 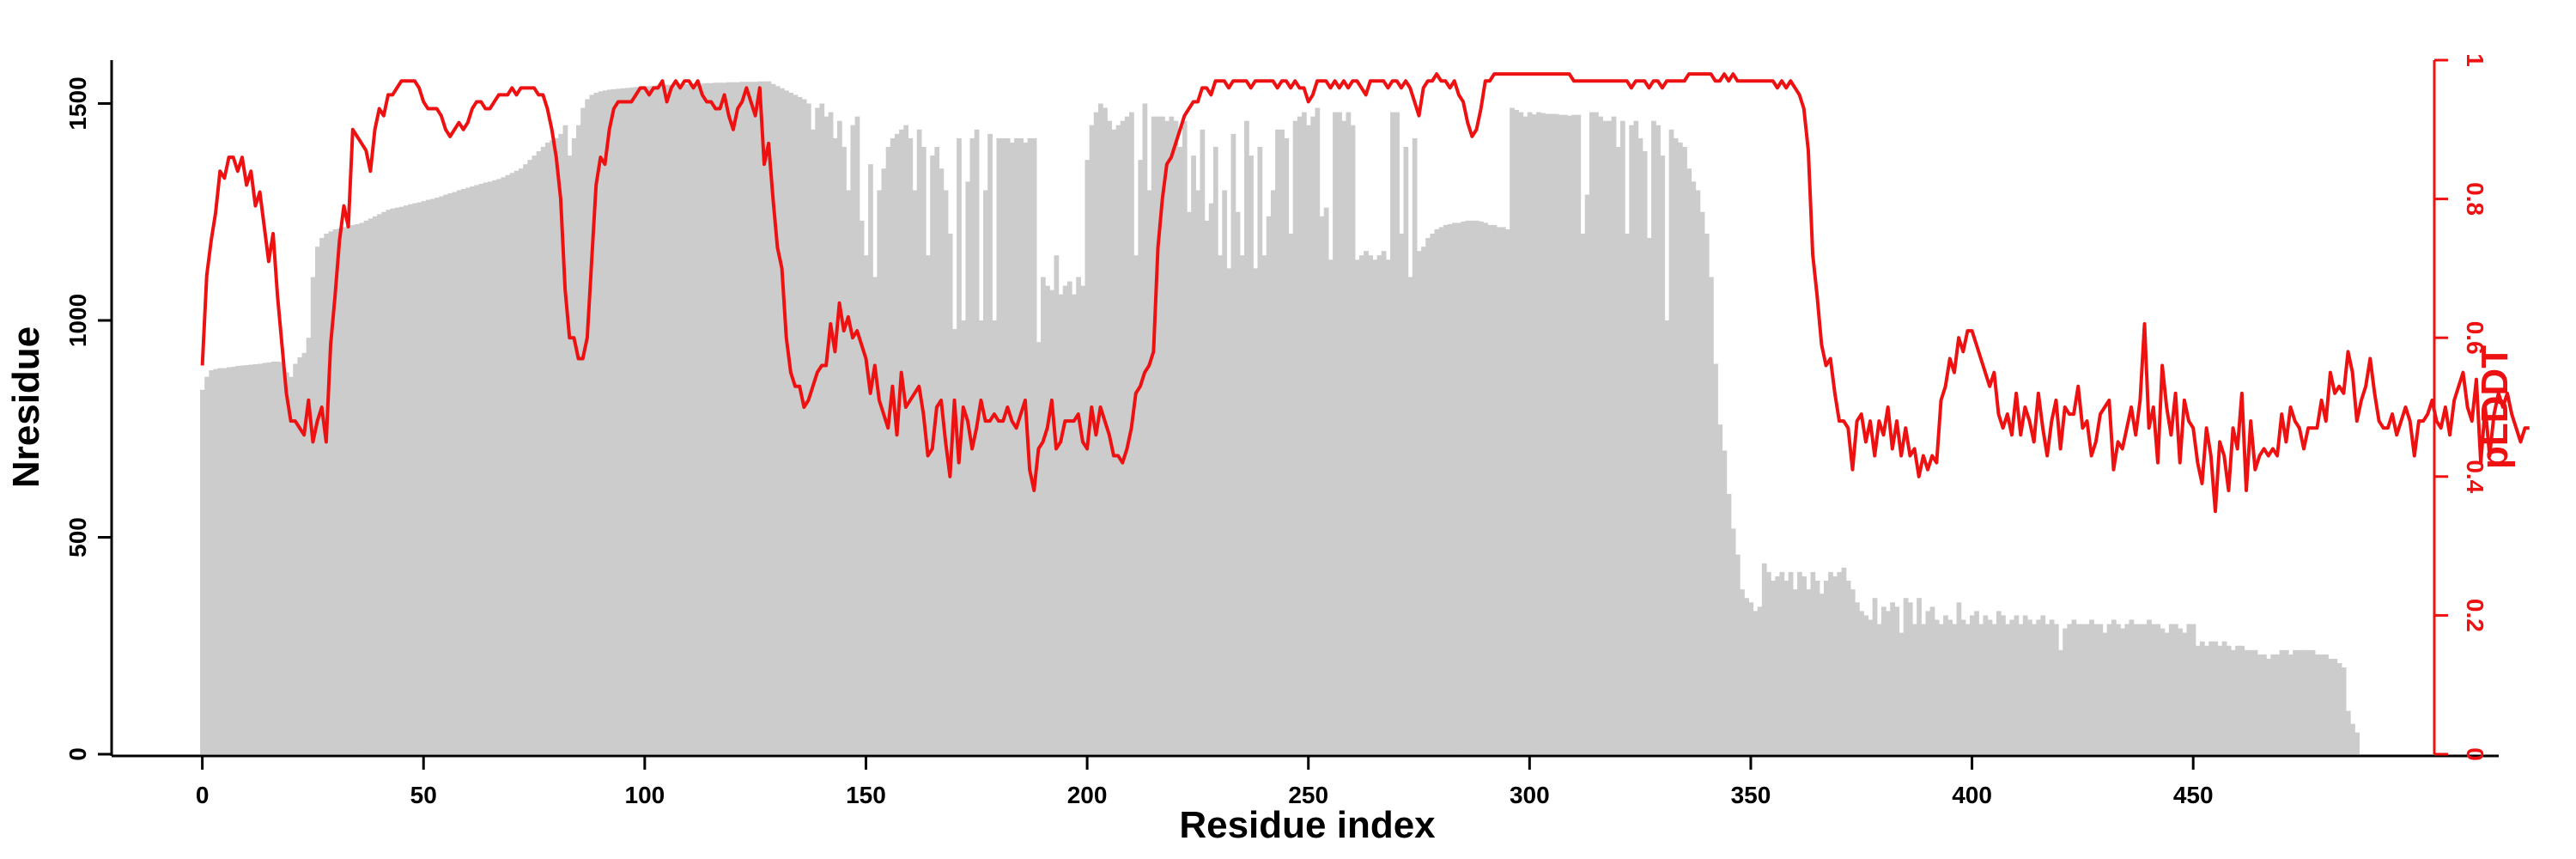 What do you see at coordinates (2475, 754) in the screenshot?
I see `y-right-tick-label-0: 0` at bounding box center [2475, 754].